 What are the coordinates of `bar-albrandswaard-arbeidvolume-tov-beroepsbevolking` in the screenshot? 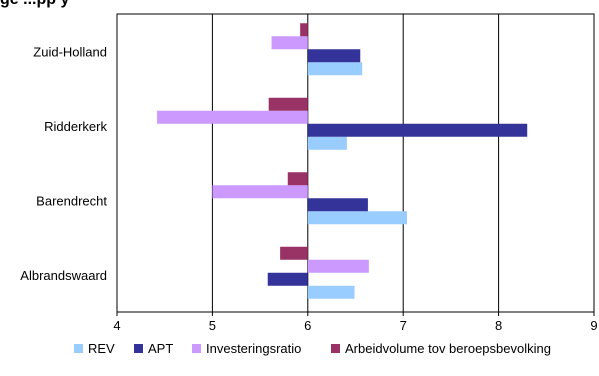 It's located at (294, 253).